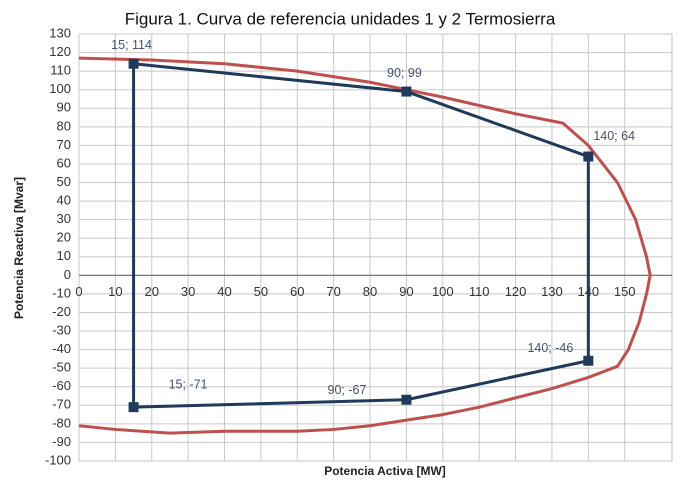  I want to click on x-tick-label: 90, so click(406, 291).